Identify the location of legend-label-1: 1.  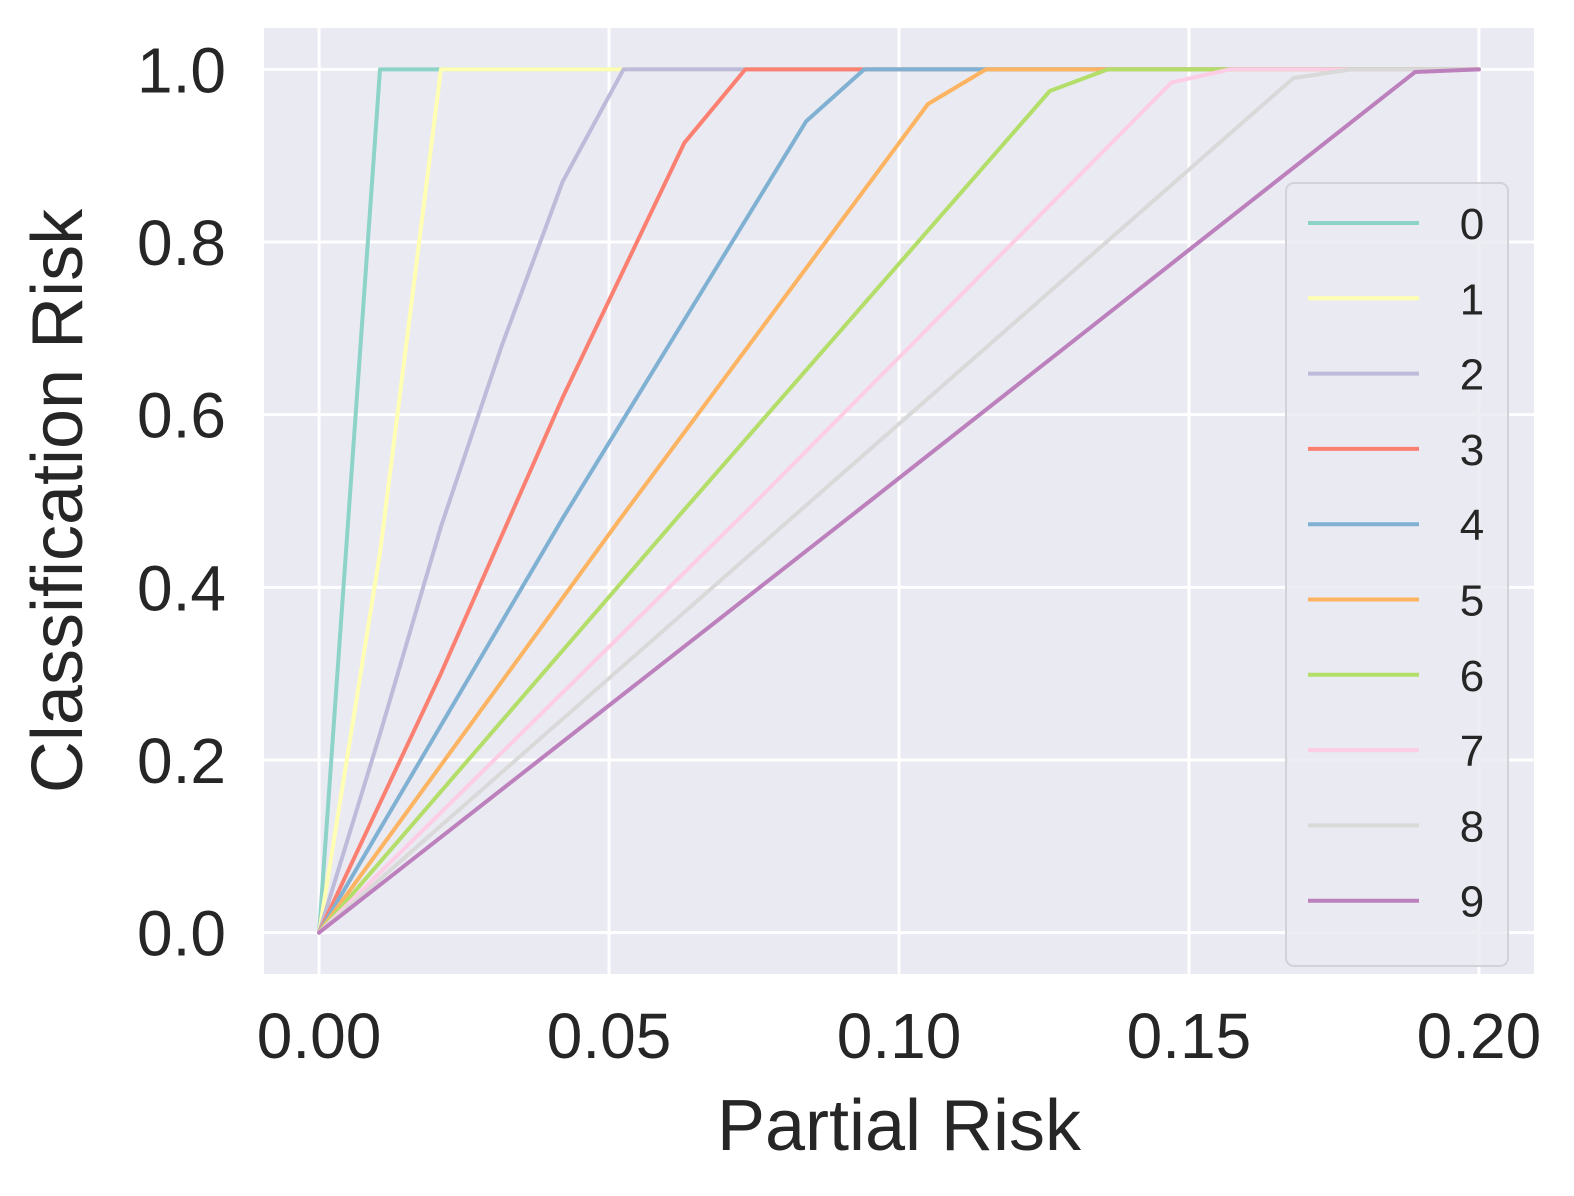
(1472, 299).